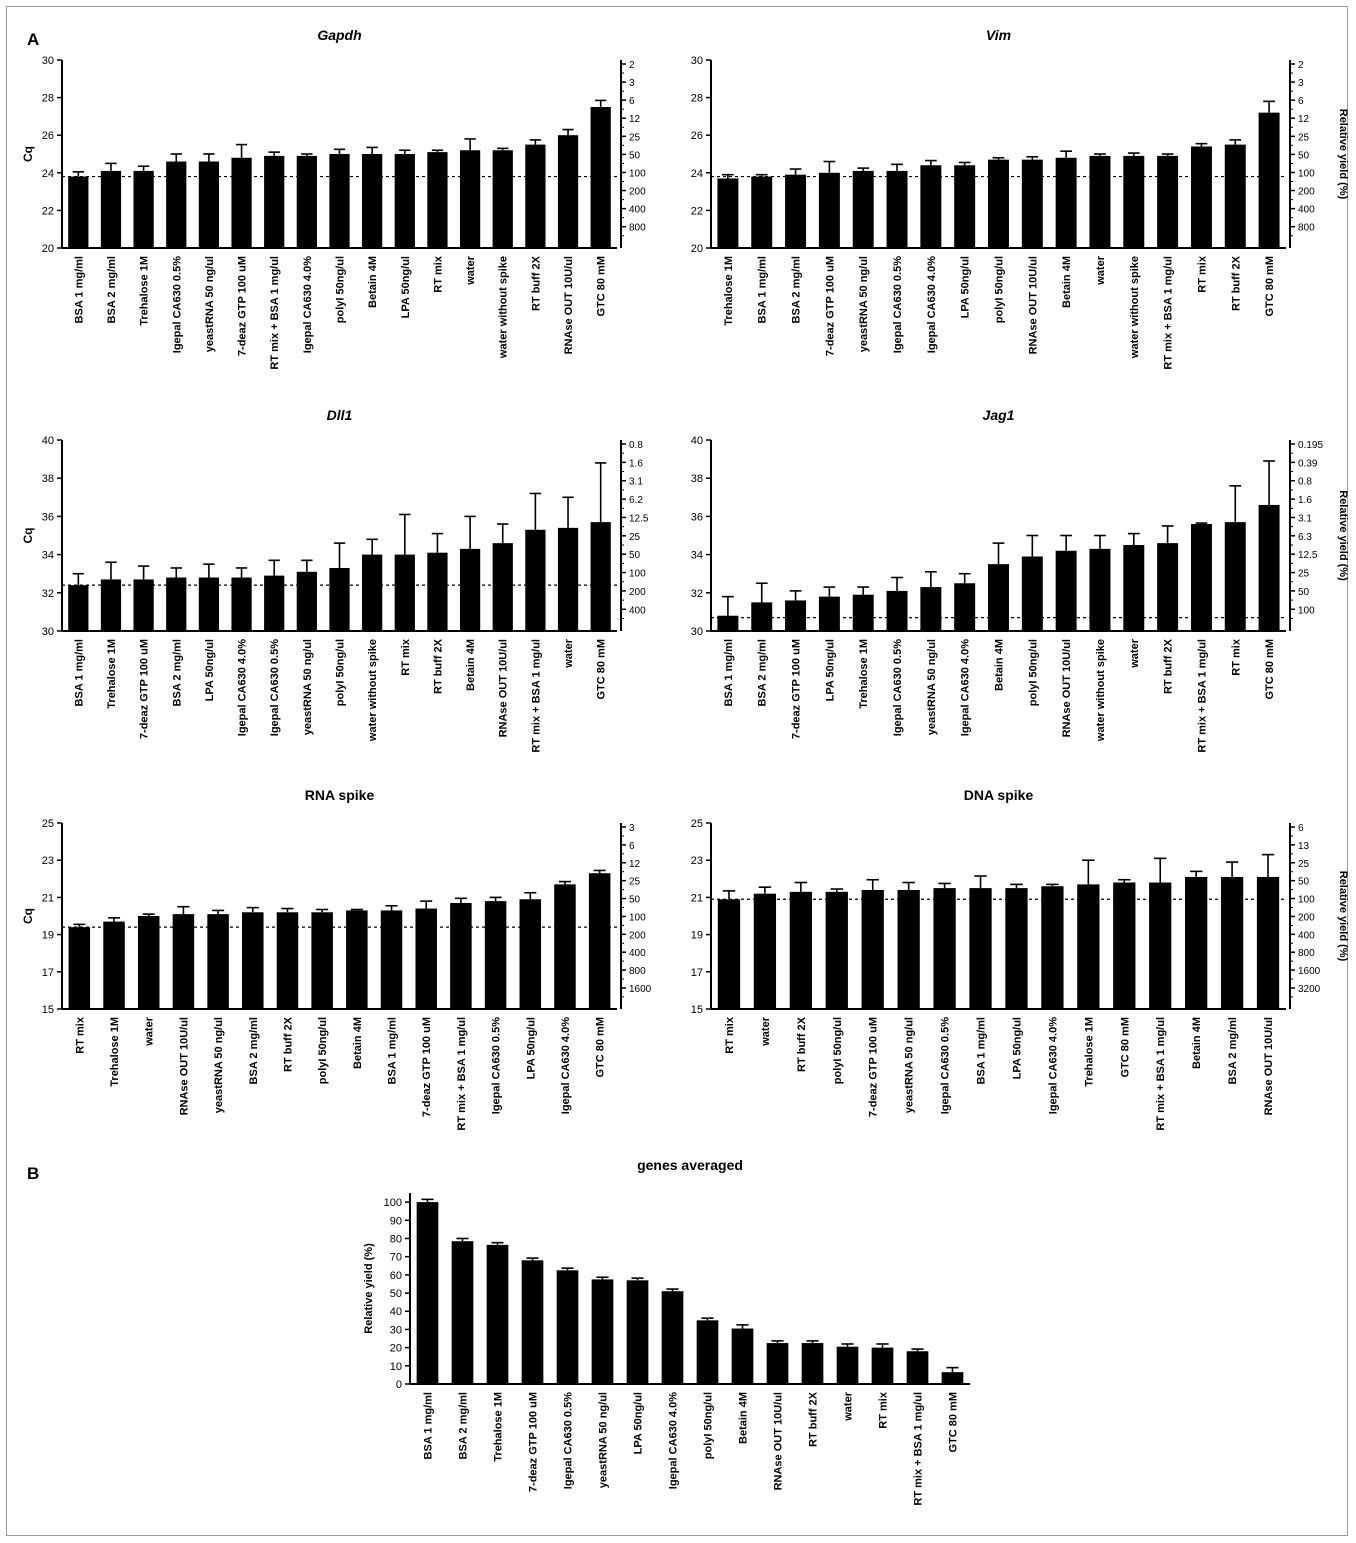  What do you see at coordinates (632, 101) in the screenshot?
I see `right-tick-label: 6` at bounding box center [632, 101].